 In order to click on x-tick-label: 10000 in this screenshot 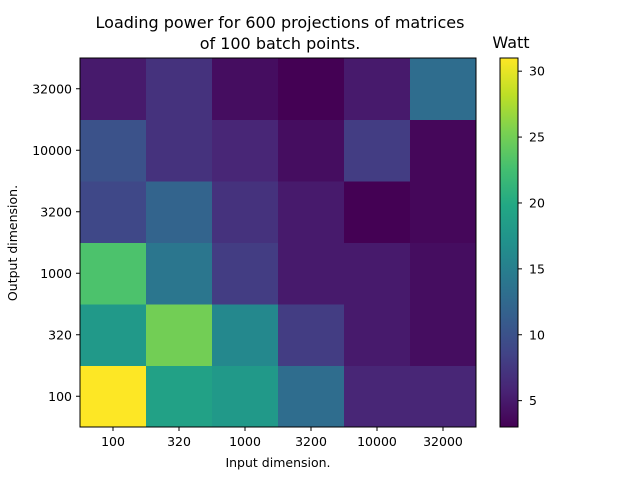, I will do `click(377, 441)`.